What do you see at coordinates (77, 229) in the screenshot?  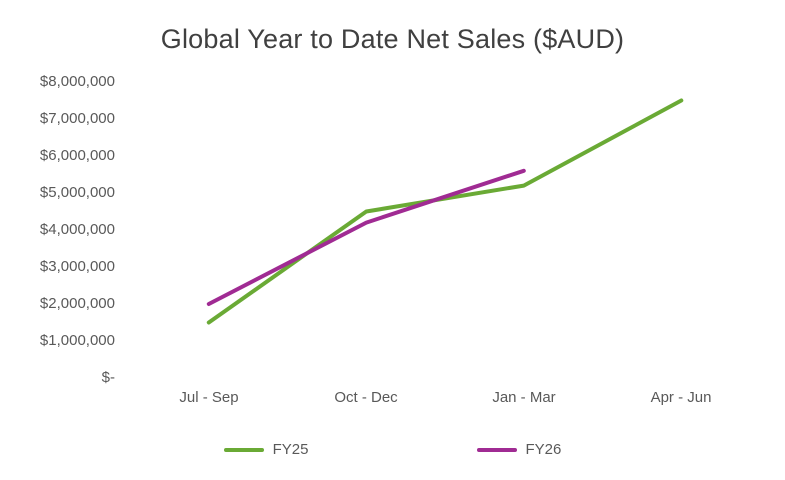 I see `y-axis-tick: $4,000,000` at bounding box center [77, 229].